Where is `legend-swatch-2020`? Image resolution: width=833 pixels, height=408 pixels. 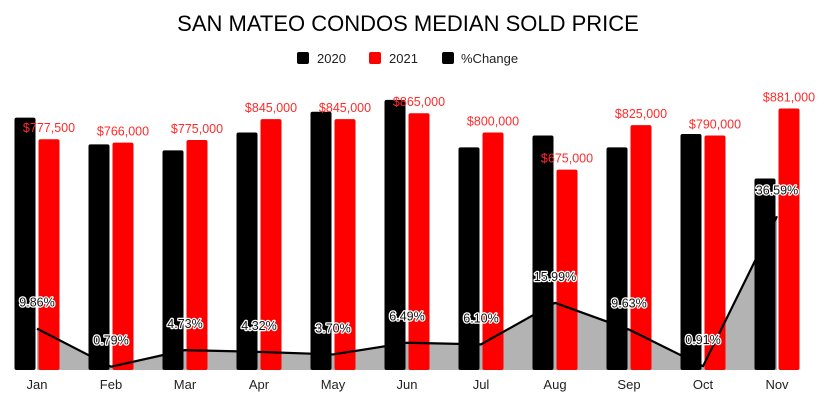 legend-swatch-2020 is located at coordinates (303, 58).